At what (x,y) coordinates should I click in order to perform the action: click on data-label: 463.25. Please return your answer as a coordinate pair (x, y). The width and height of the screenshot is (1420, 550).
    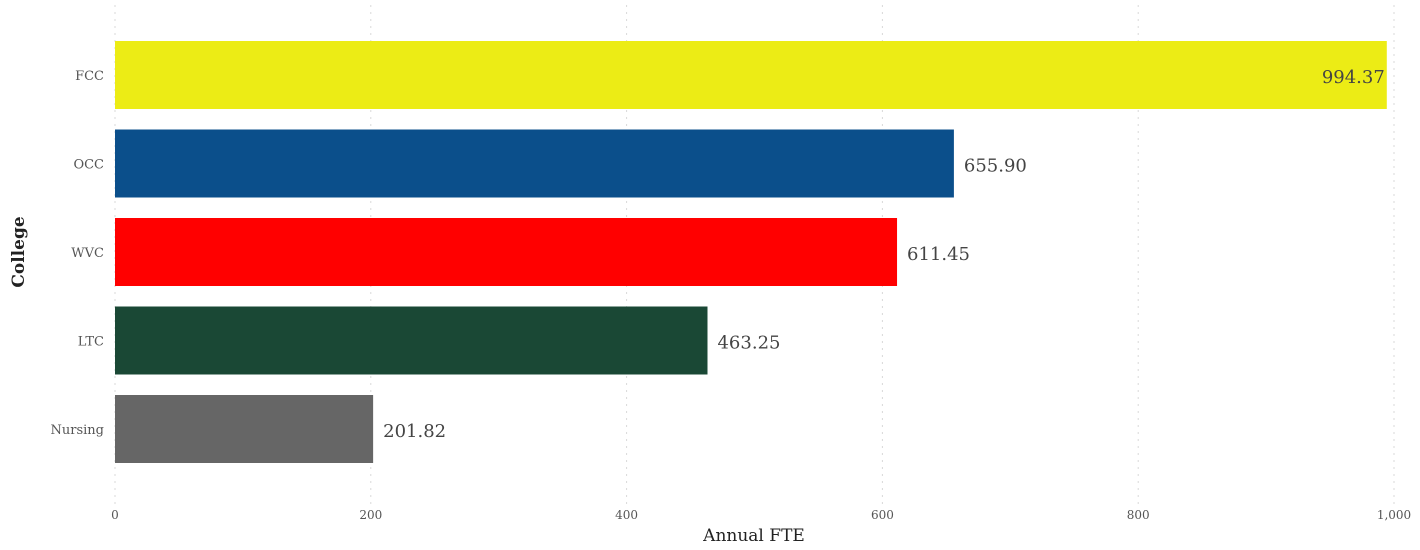
    Looking at the image, I should click on (748, 343).